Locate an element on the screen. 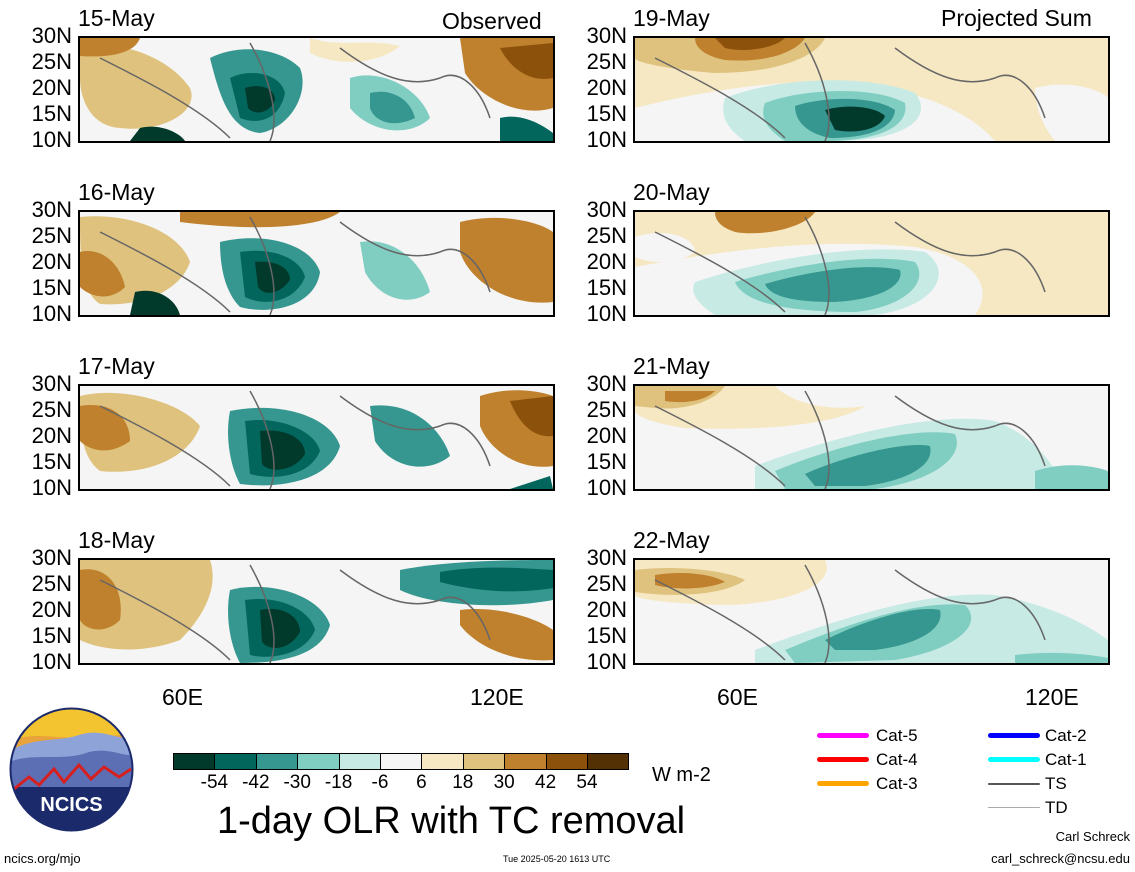 This screenshot has width=1135, height=872. panel-date: 22-May is located at coordinates (671, 540).